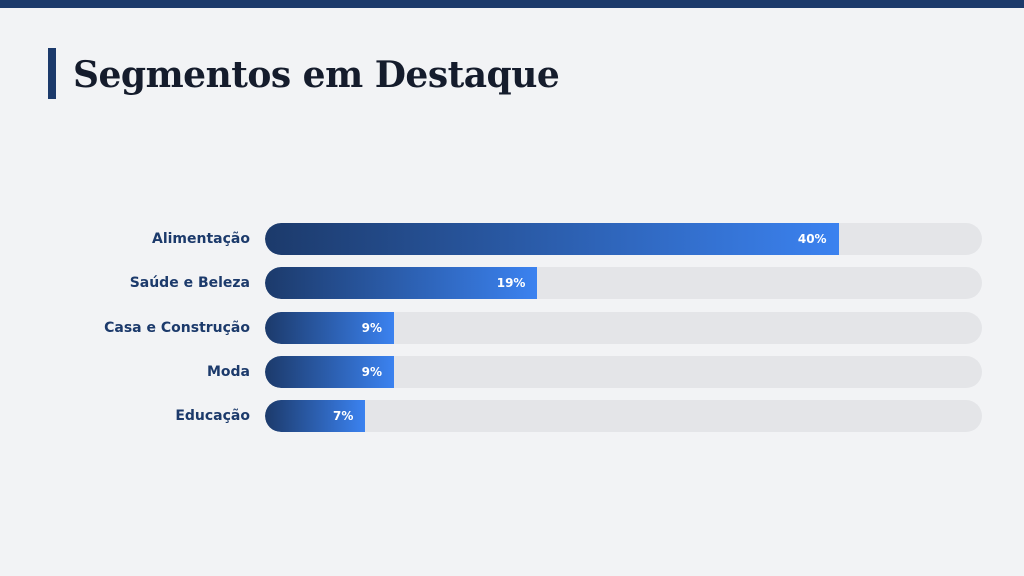 This screenshot has height=576, width=1024. Describe the element at coordinates (623, 416) in the screenshot. I see `bar-track: 7%` at that location.